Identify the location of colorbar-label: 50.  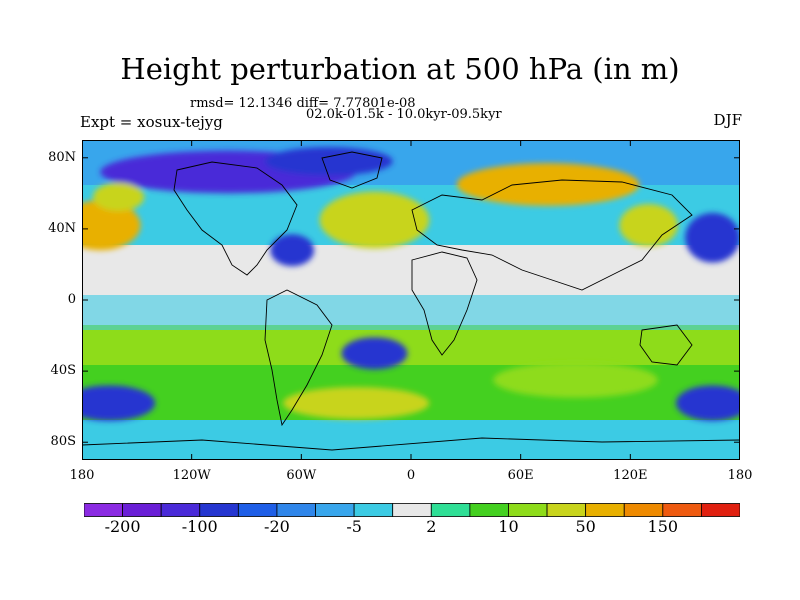
(585, 526).